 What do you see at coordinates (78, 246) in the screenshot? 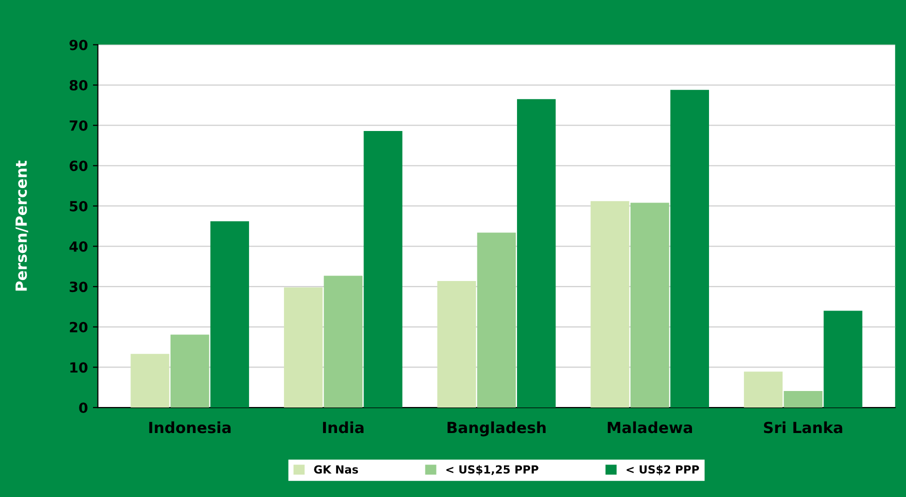
I see `y-tick-label: 40` at bounding box center [78, 246].